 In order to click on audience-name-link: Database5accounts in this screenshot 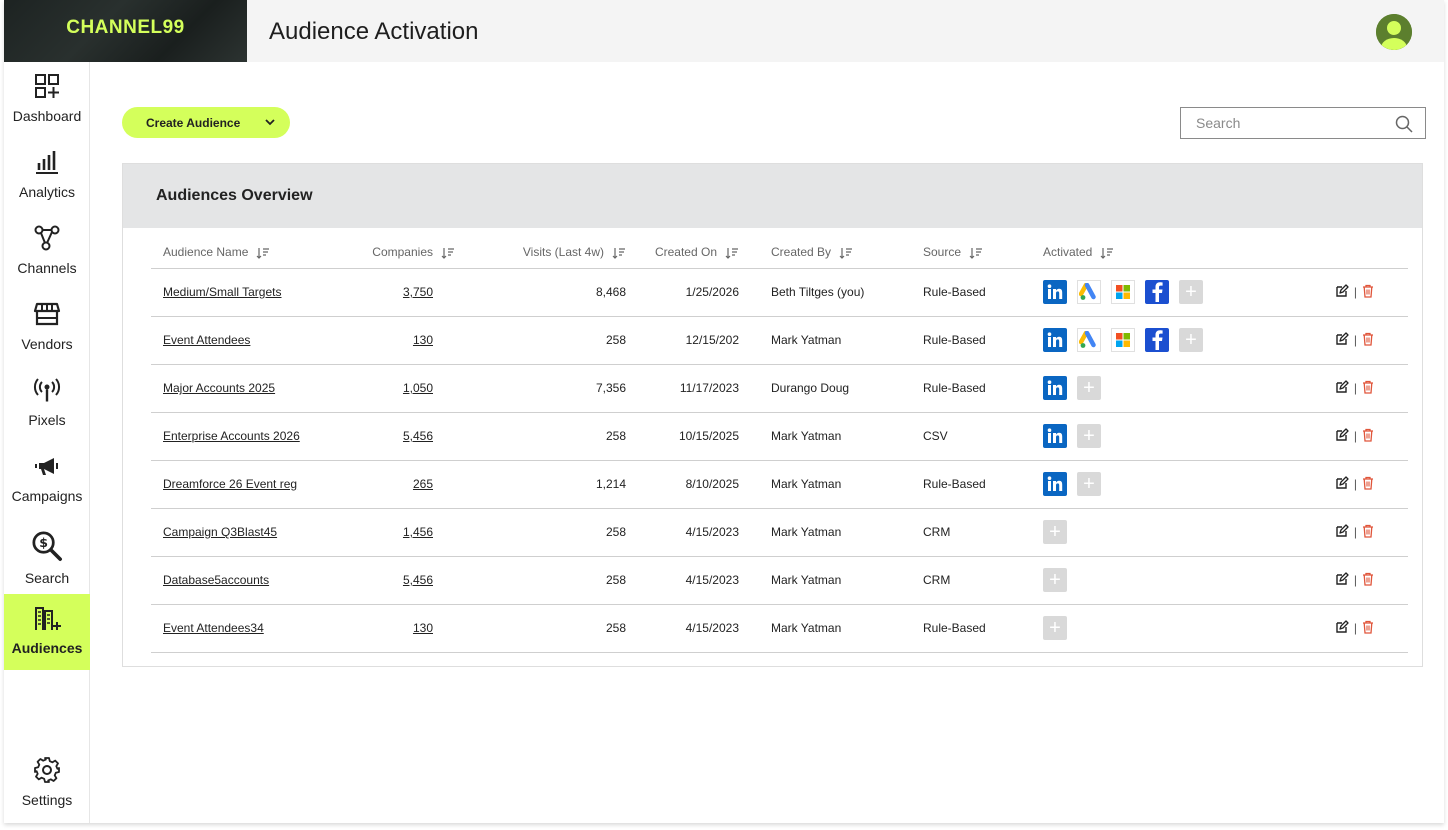, I will do `click(216, 580)`.